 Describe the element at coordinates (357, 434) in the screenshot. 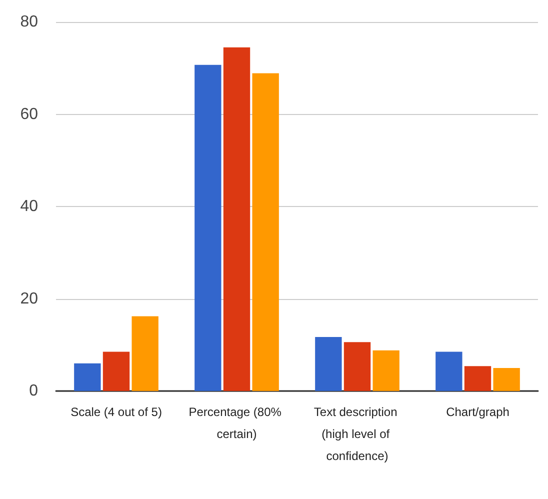

I see `x-tick-label: Text description (high level of confidence)` at that location.